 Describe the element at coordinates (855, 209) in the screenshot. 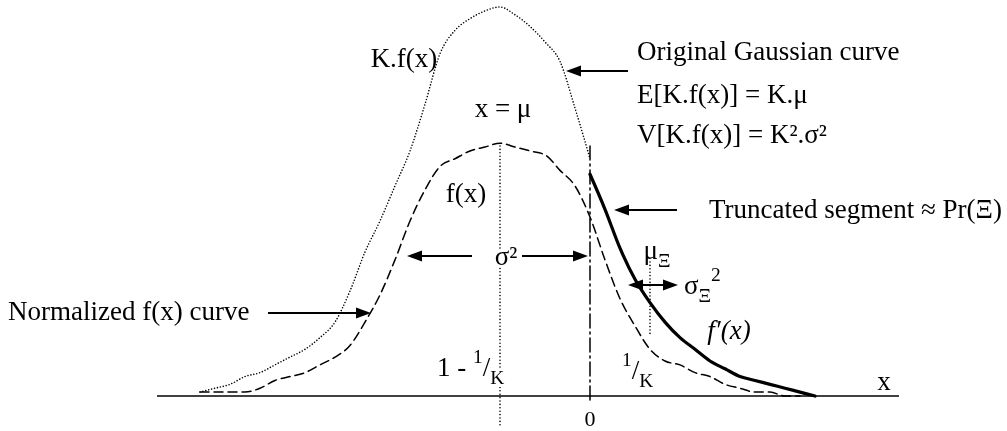

I see `annotation: Truncated segment ≈ Pr(Ξ)` at that location.